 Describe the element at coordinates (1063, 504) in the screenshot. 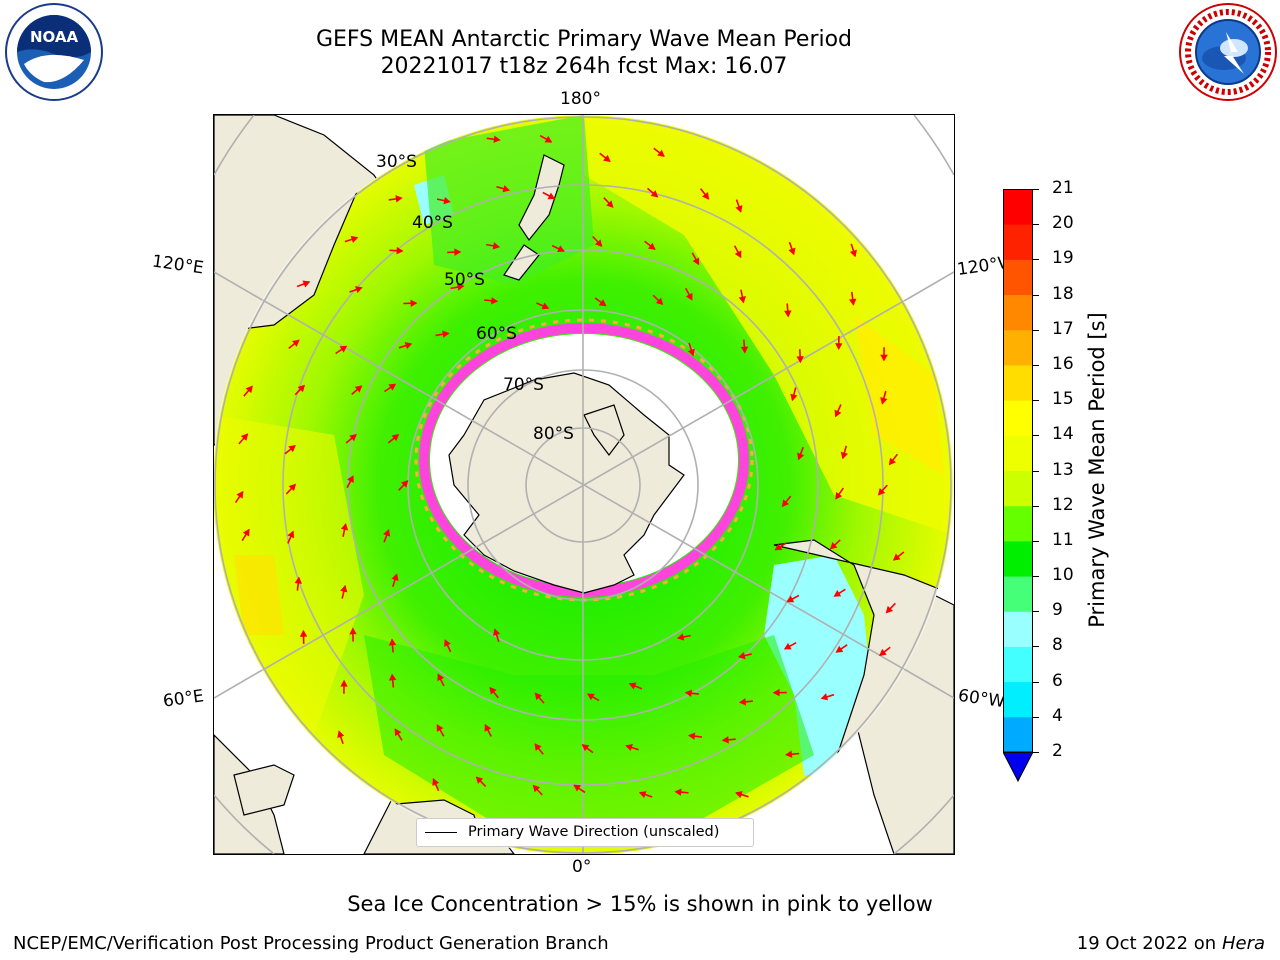

I see `colorbar-tick-label: 12` at that location.